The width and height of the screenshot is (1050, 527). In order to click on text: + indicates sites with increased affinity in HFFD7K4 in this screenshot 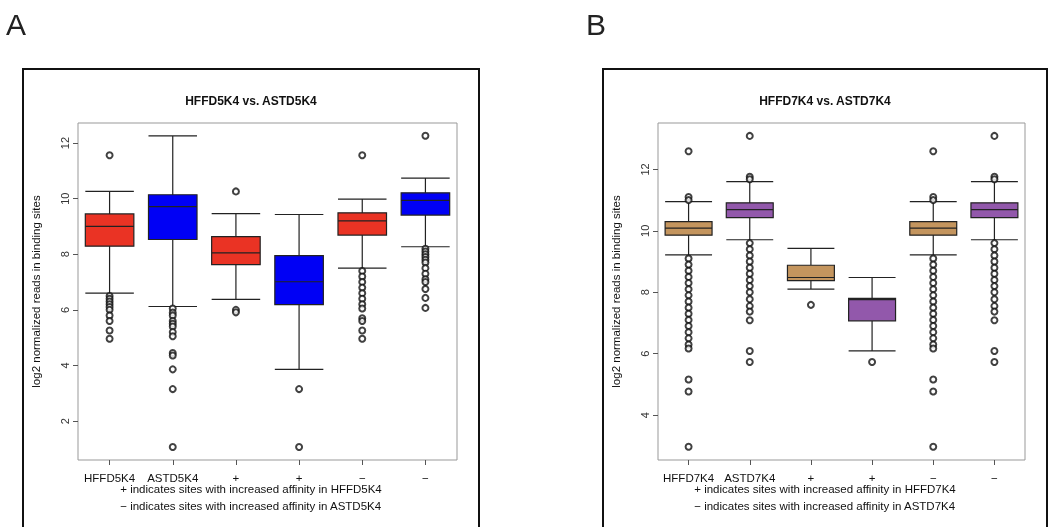, I will do `click(825, 489)`.